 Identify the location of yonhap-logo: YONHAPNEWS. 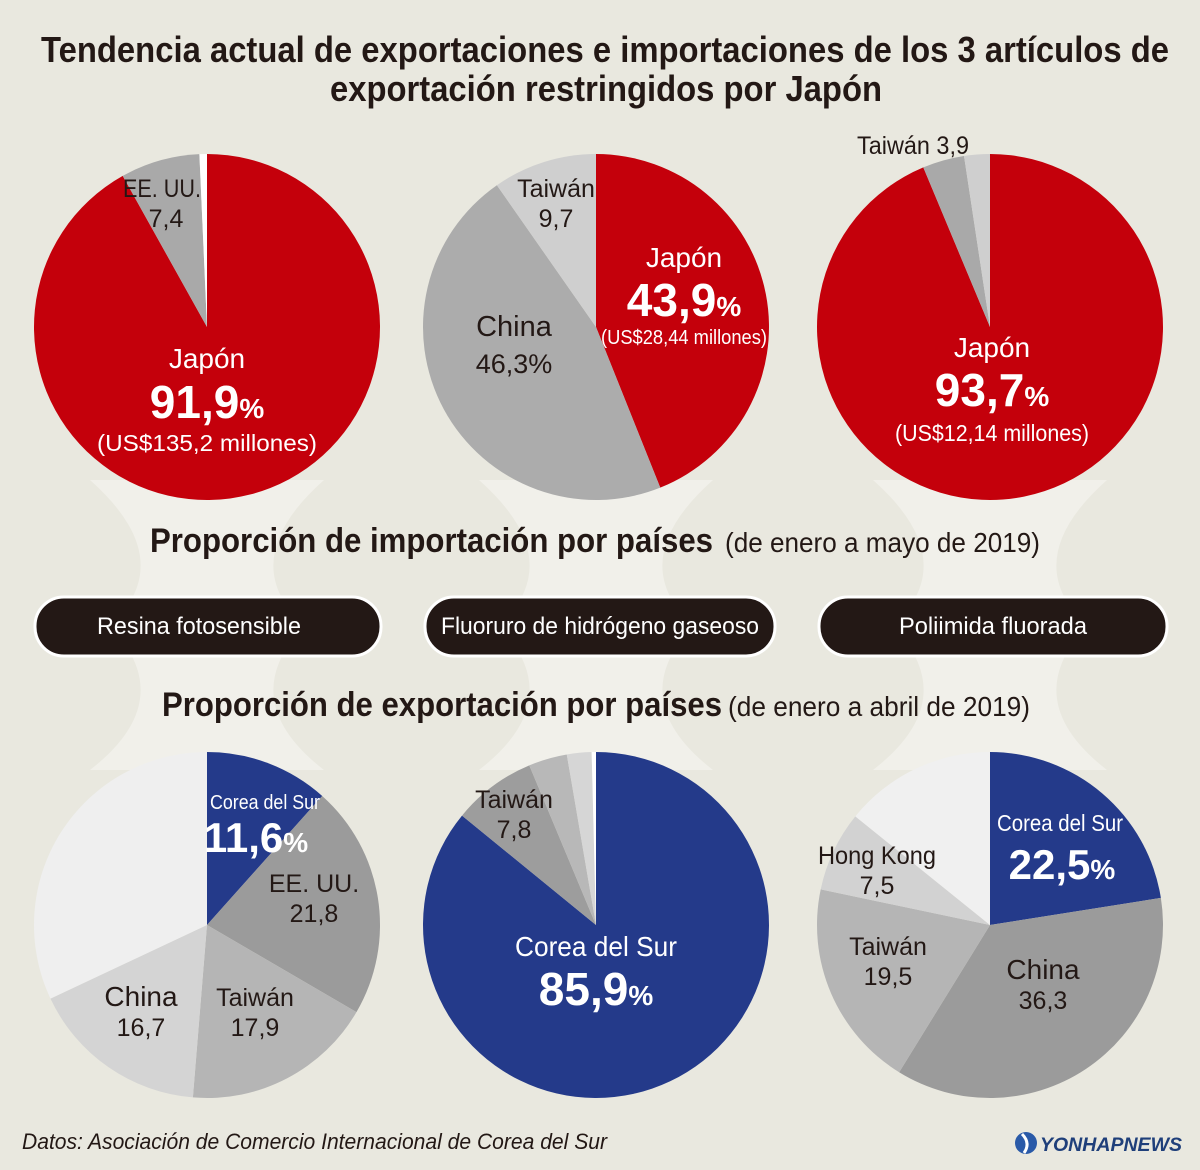
(1098, 1144).